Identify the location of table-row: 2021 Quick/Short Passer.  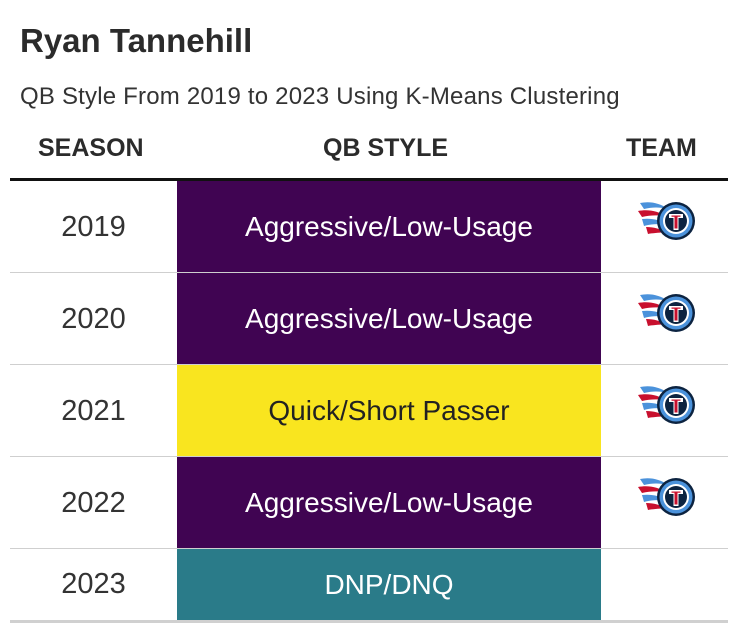
(369, 411).